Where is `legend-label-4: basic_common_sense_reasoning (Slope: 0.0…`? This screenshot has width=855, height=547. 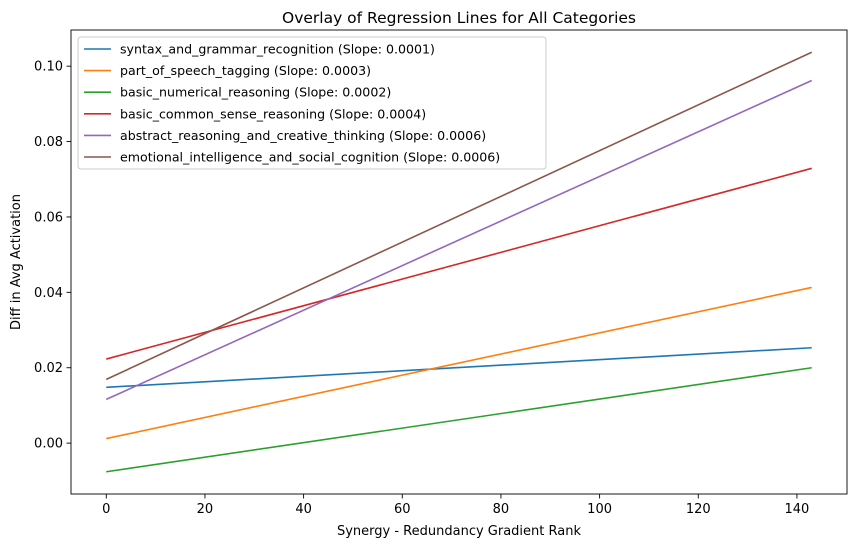
legend-label-4: basic_common_sense_reasoning (Slope: 0.0… is located at coordinates (273, 113).